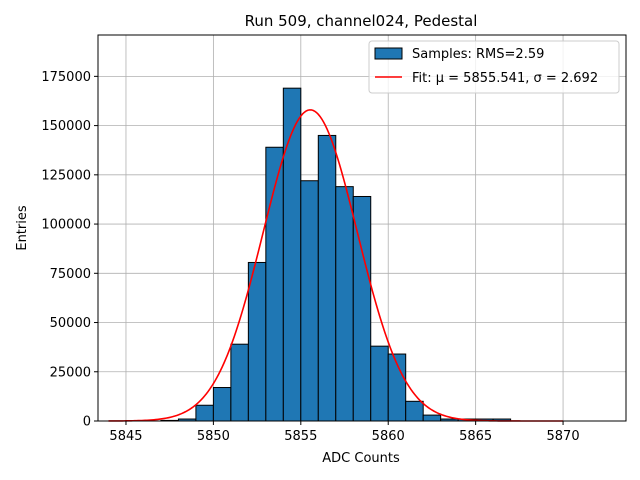  Describe the element at coordinates (361, 21) in the screenshot. I see `chart-title: Run 509, channel024, Pedestal` at that location.